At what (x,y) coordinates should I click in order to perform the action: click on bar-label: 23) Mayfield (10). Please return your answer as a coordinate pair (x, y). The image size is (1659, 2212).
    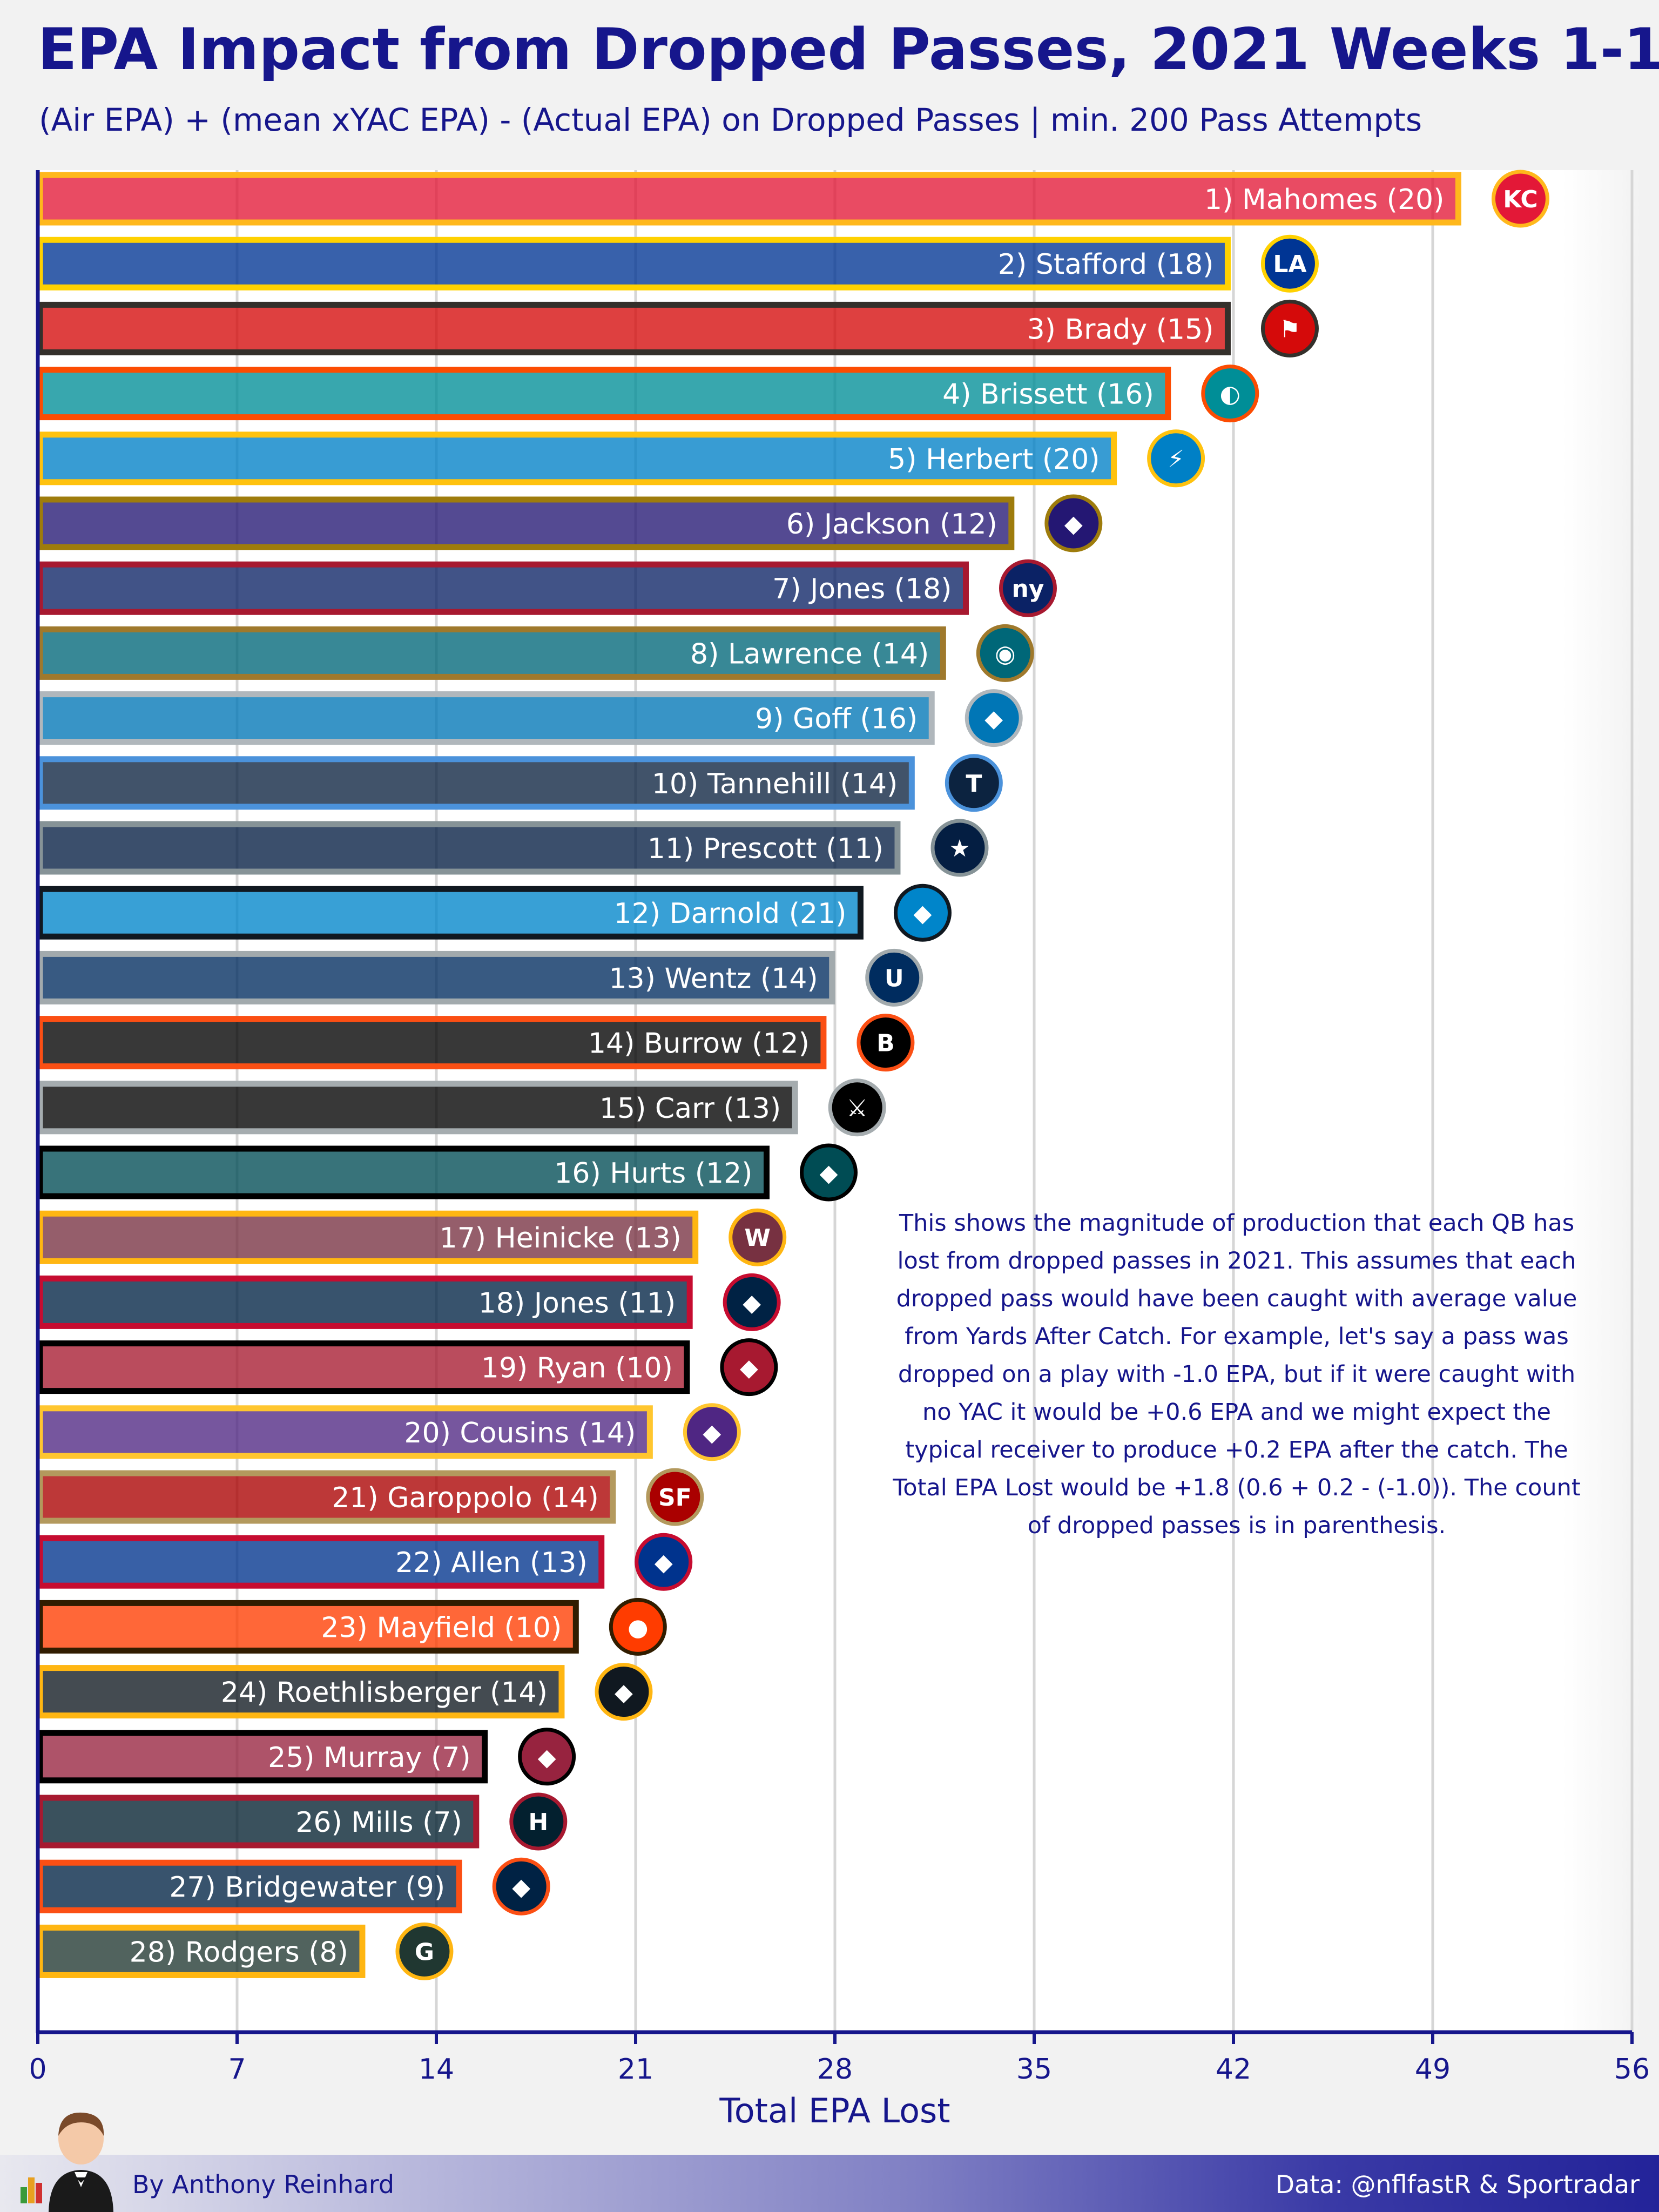
    Looking at the image, I should click on (441, 1627).